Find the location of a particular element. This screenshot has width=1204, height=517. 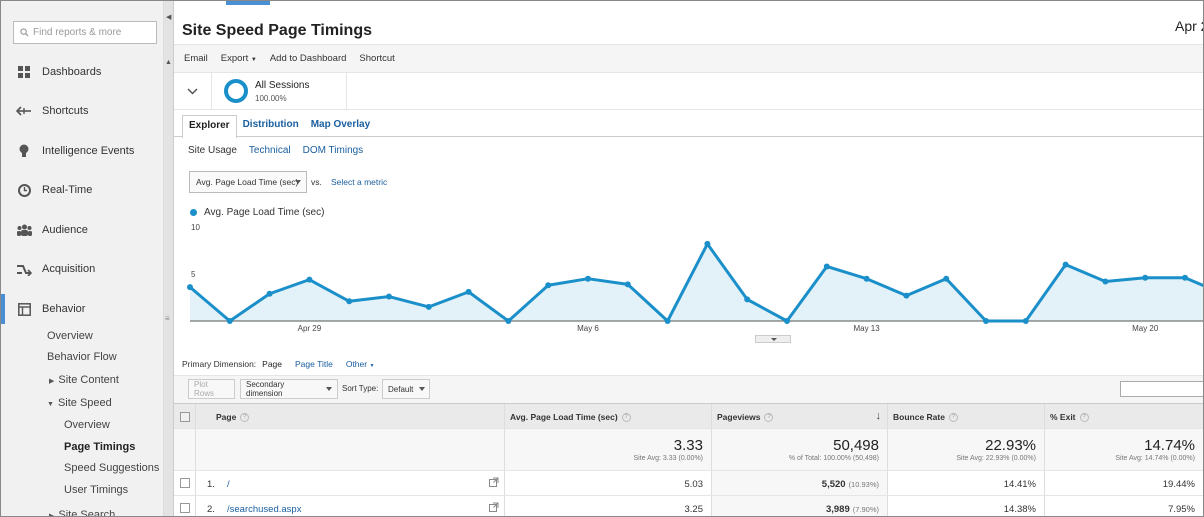

row-page-link: /searchused.aspx is located at coordinates (264, 509).